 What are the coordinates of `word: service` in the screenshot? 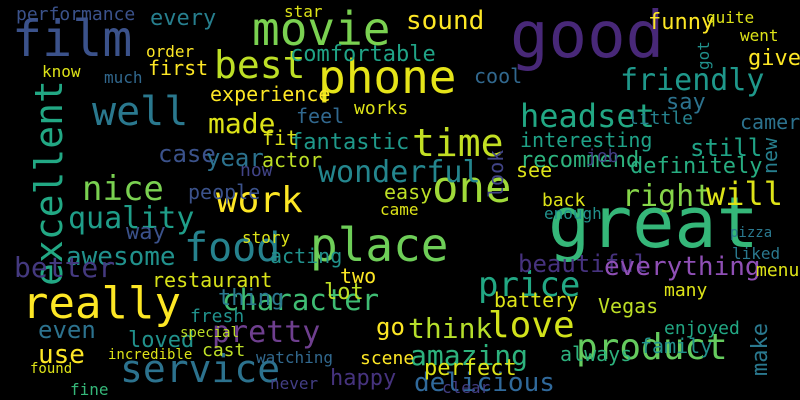 It's located at (200, 369).